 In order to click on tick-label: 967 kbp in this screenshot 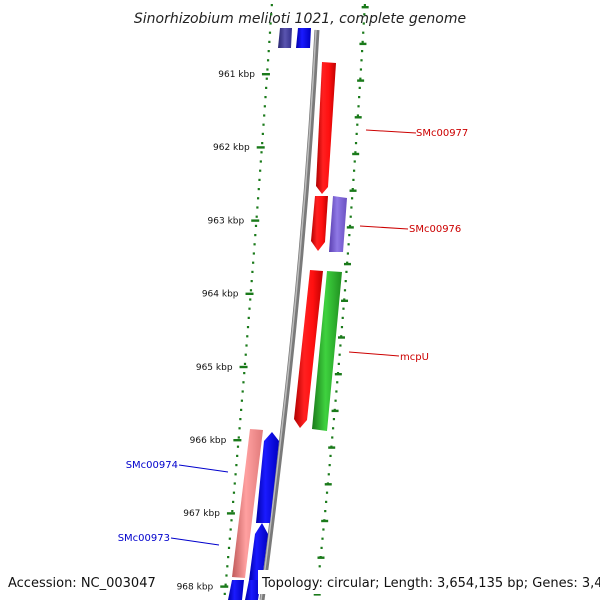, I will do `click(201, 514)`.